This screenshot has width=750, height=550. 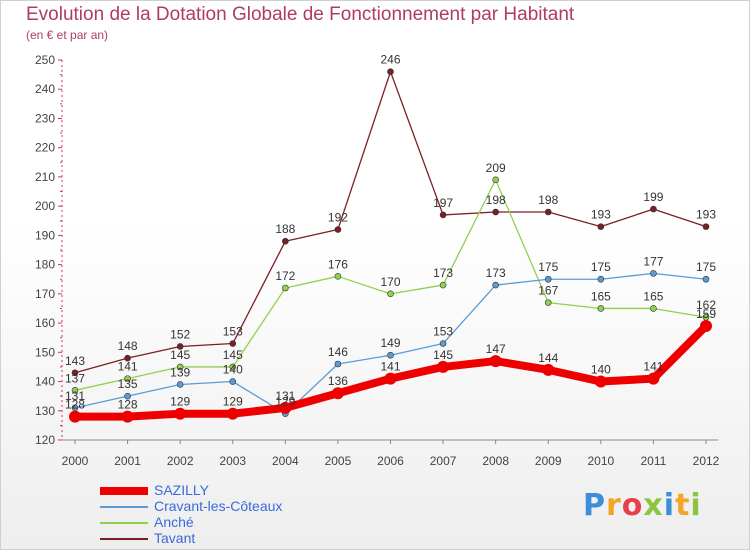 What do you see at coordinates (230, 538) in the screenshot?
I see `legend-item: Tavant` at bounding box center [230, 538].